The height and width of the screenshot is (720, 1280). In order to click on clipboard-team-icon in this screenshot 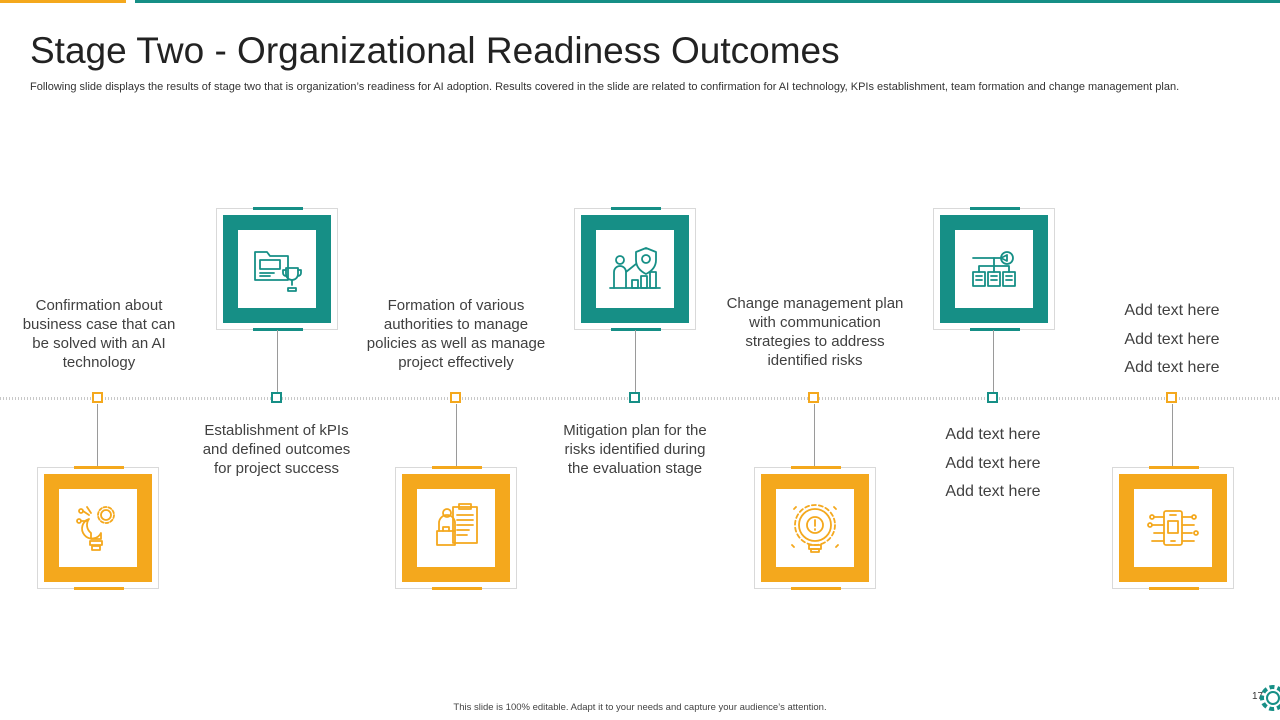, I will do `click(456, 528)`.